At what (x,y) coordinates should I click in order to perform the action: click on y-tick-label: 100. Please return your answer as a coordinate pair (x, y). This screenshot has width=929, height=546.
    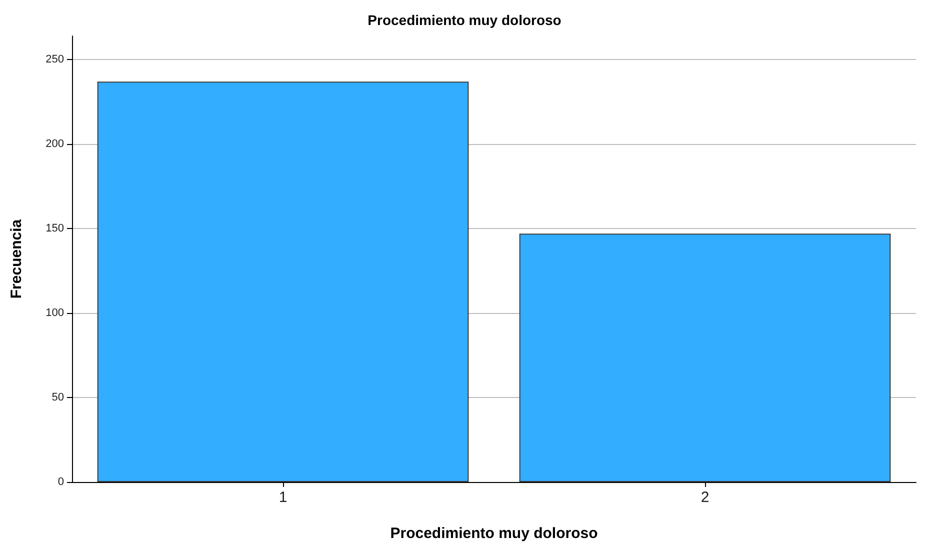
    Looking at the image, I should click on (55, 313).